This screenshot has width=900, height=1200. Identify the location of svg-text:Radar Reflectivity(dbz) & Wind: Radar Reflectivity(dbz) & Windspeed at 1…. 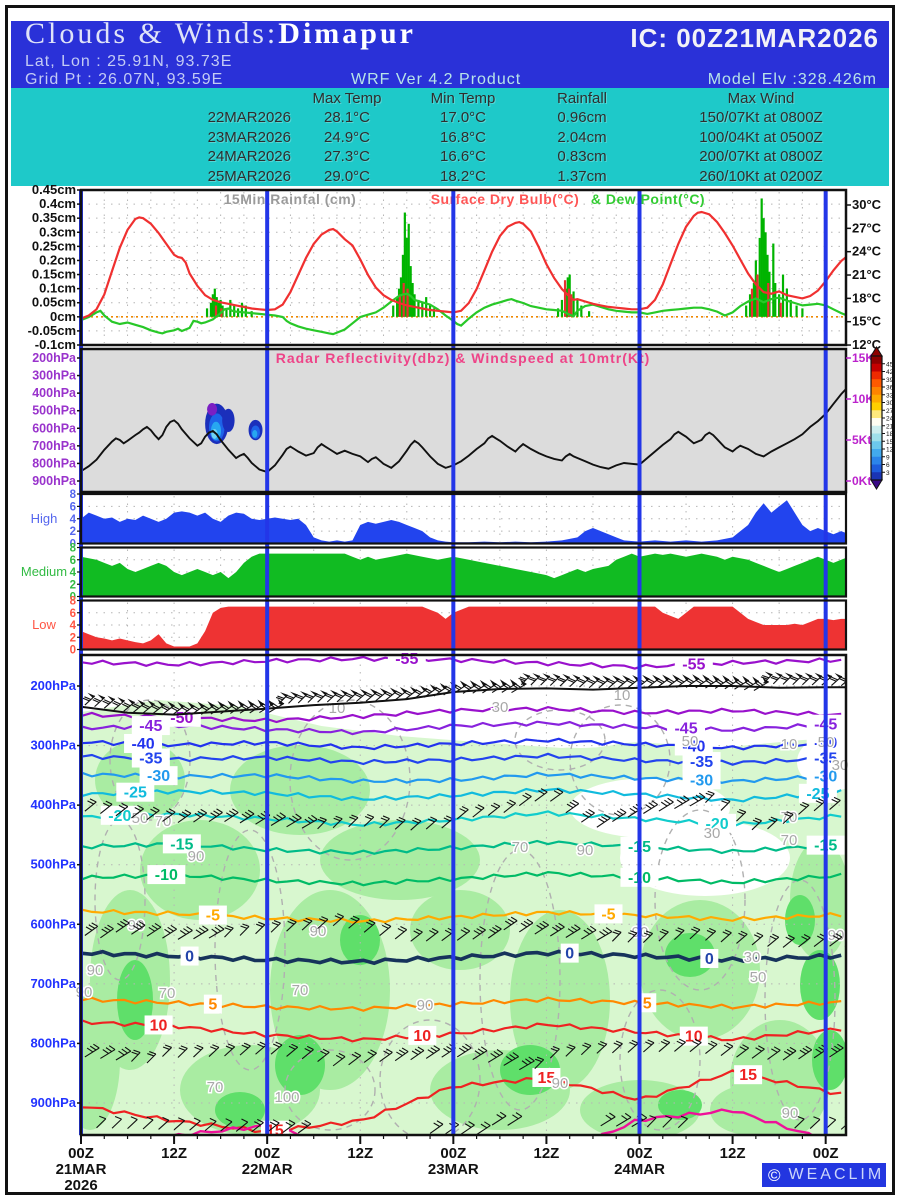
(463, 358).